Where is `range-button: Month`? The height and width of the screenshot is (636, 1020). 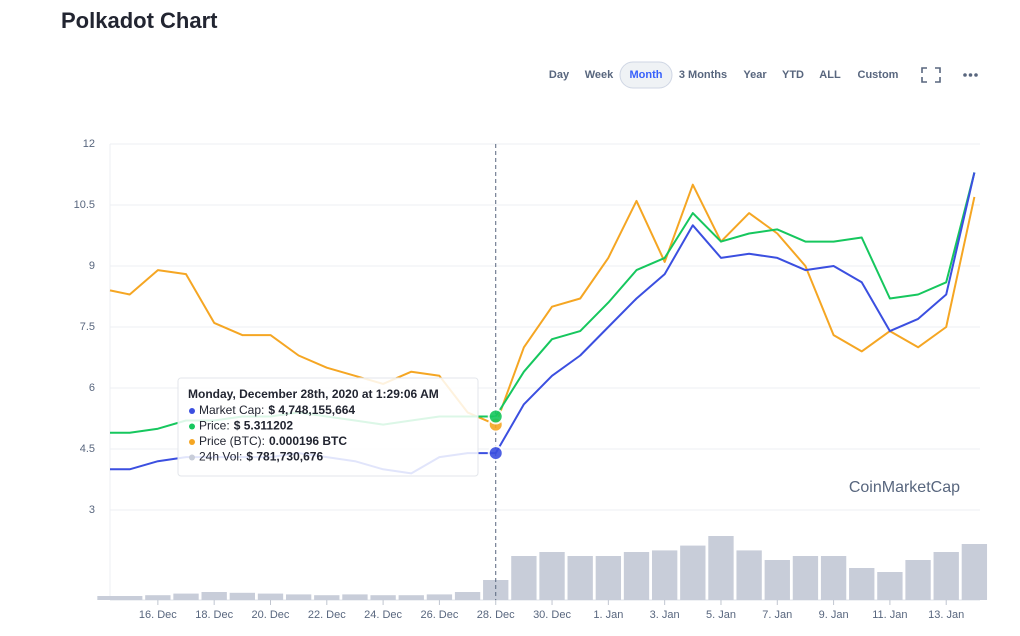 range-button: Month is located at coordinates (646, 75).